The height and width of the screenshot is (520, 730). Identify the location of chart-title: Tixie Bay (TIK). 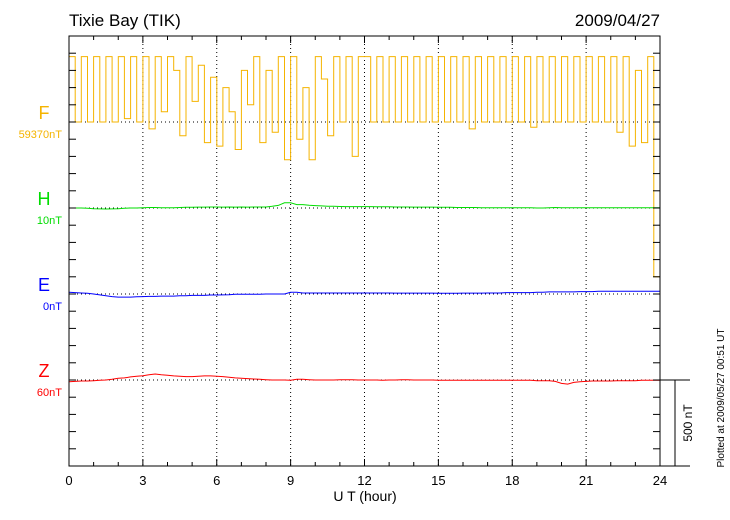
(125, 20).